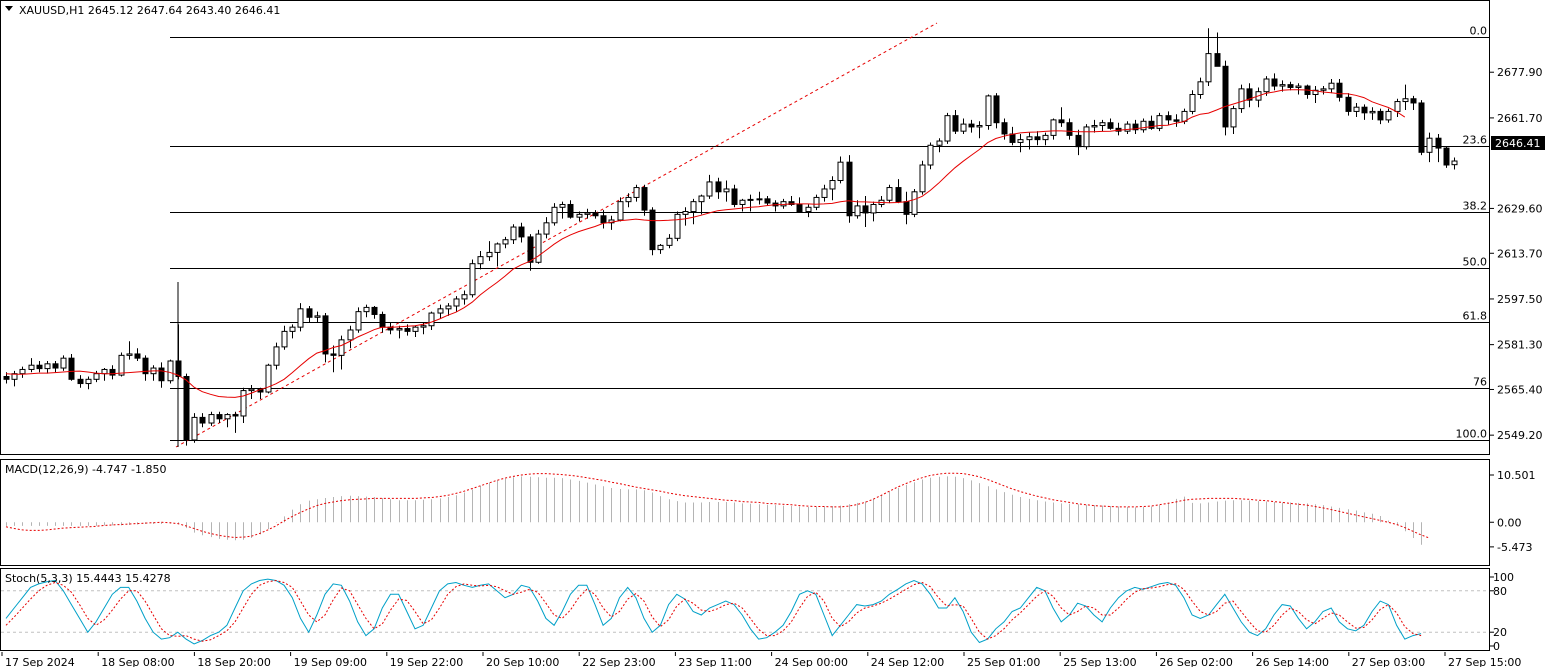 This screenshot has width=1545, height=670. Describe the element at coordinates (233, 661) in the screenshot. I see `time-tick-label: 18 Sep 20:00` at that location.